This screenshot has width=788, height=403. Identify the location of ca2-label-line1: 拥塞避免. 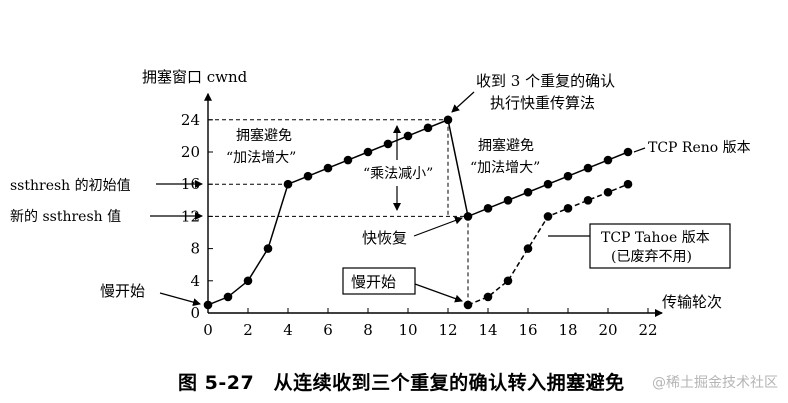
(506, 145).